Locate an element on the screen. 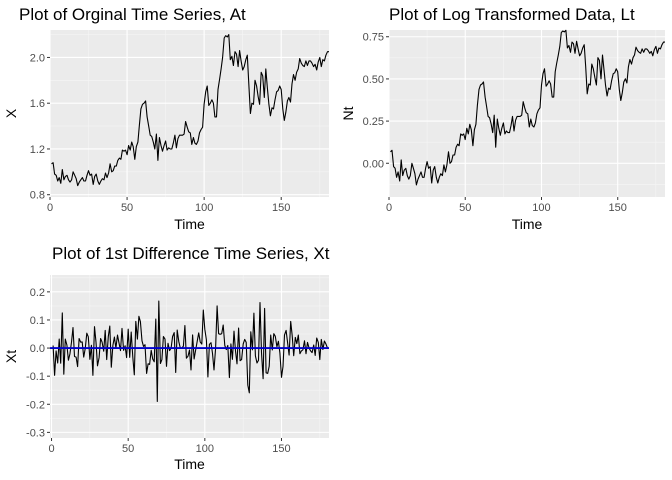  y-axis-label: Xt is located at coordinates (11, 356).